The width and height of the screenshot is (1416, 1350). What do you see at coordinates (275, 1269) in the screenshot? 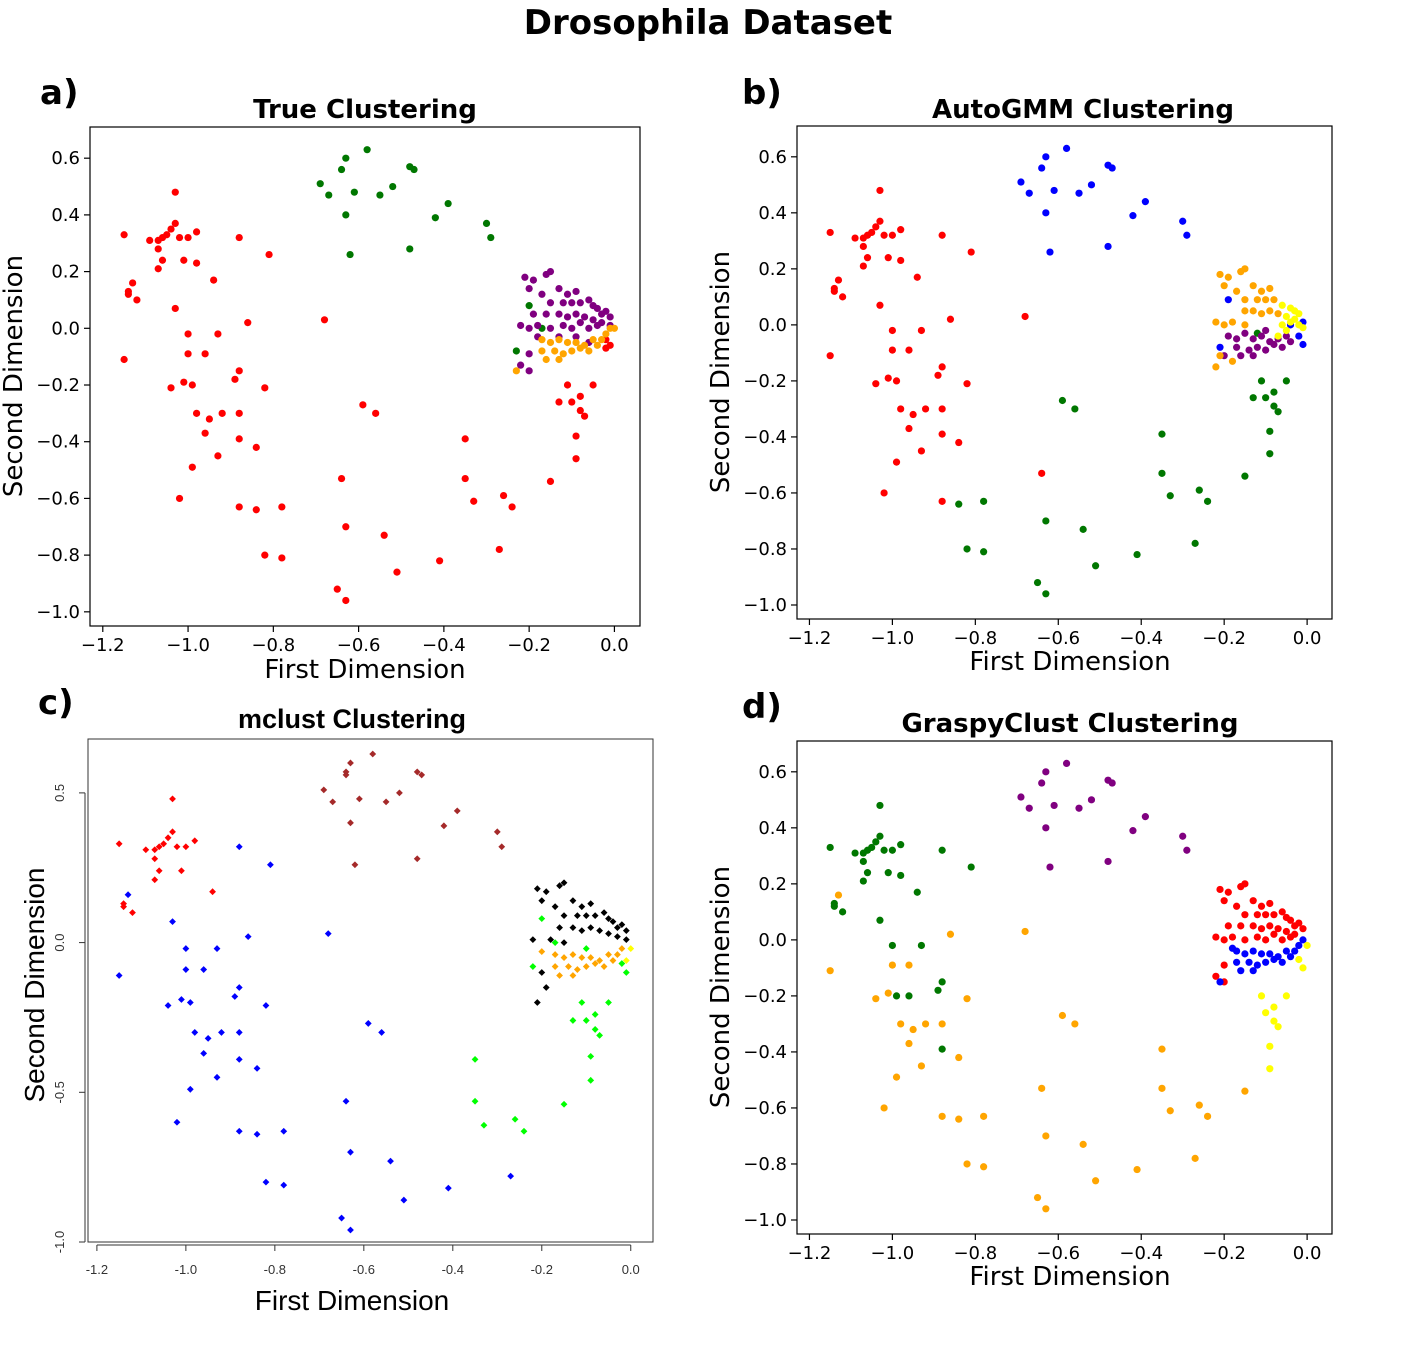
I see `x-tick-label: -0.8` at bounding box center [275, 1269].